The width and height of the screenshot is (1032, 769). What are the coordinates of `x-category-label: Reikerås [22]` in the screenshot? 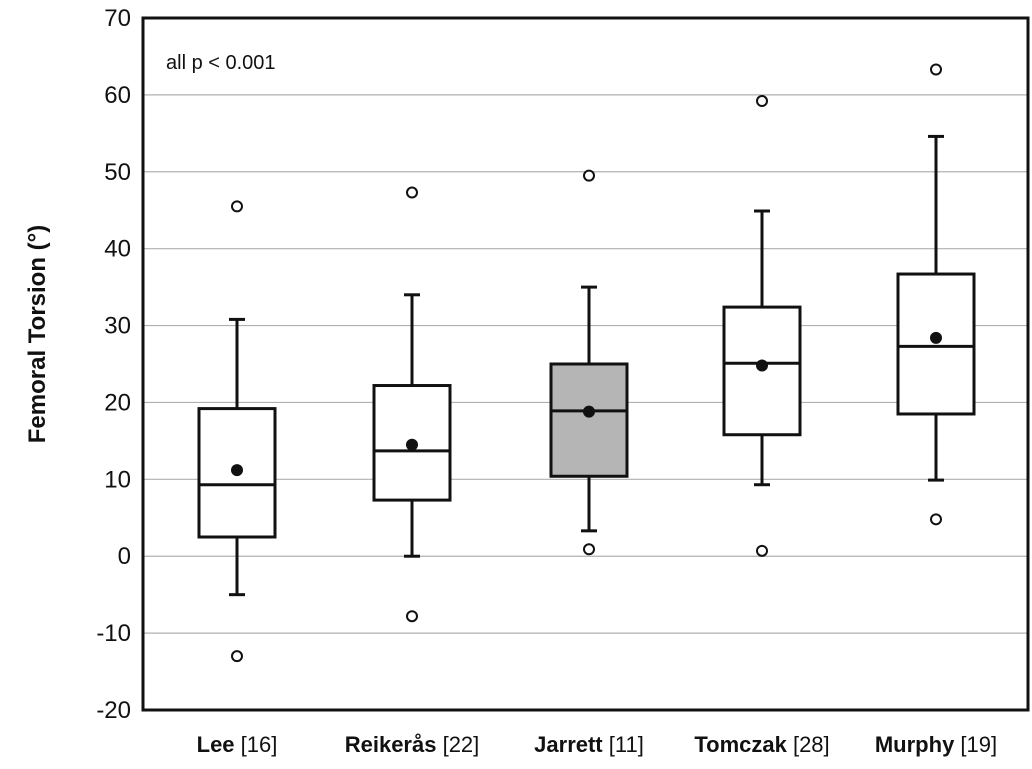 It's located at (412, 744).